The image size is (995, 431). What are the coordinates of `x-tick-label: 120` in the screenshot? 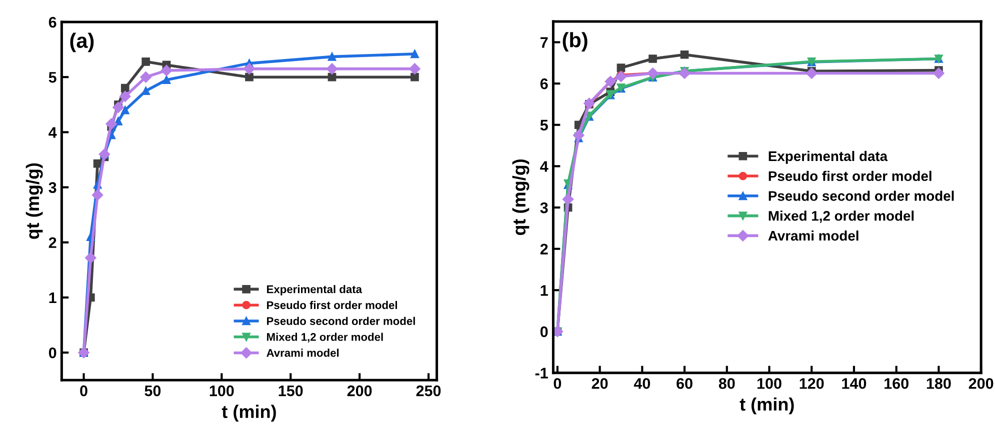 It's located at (812, 383).